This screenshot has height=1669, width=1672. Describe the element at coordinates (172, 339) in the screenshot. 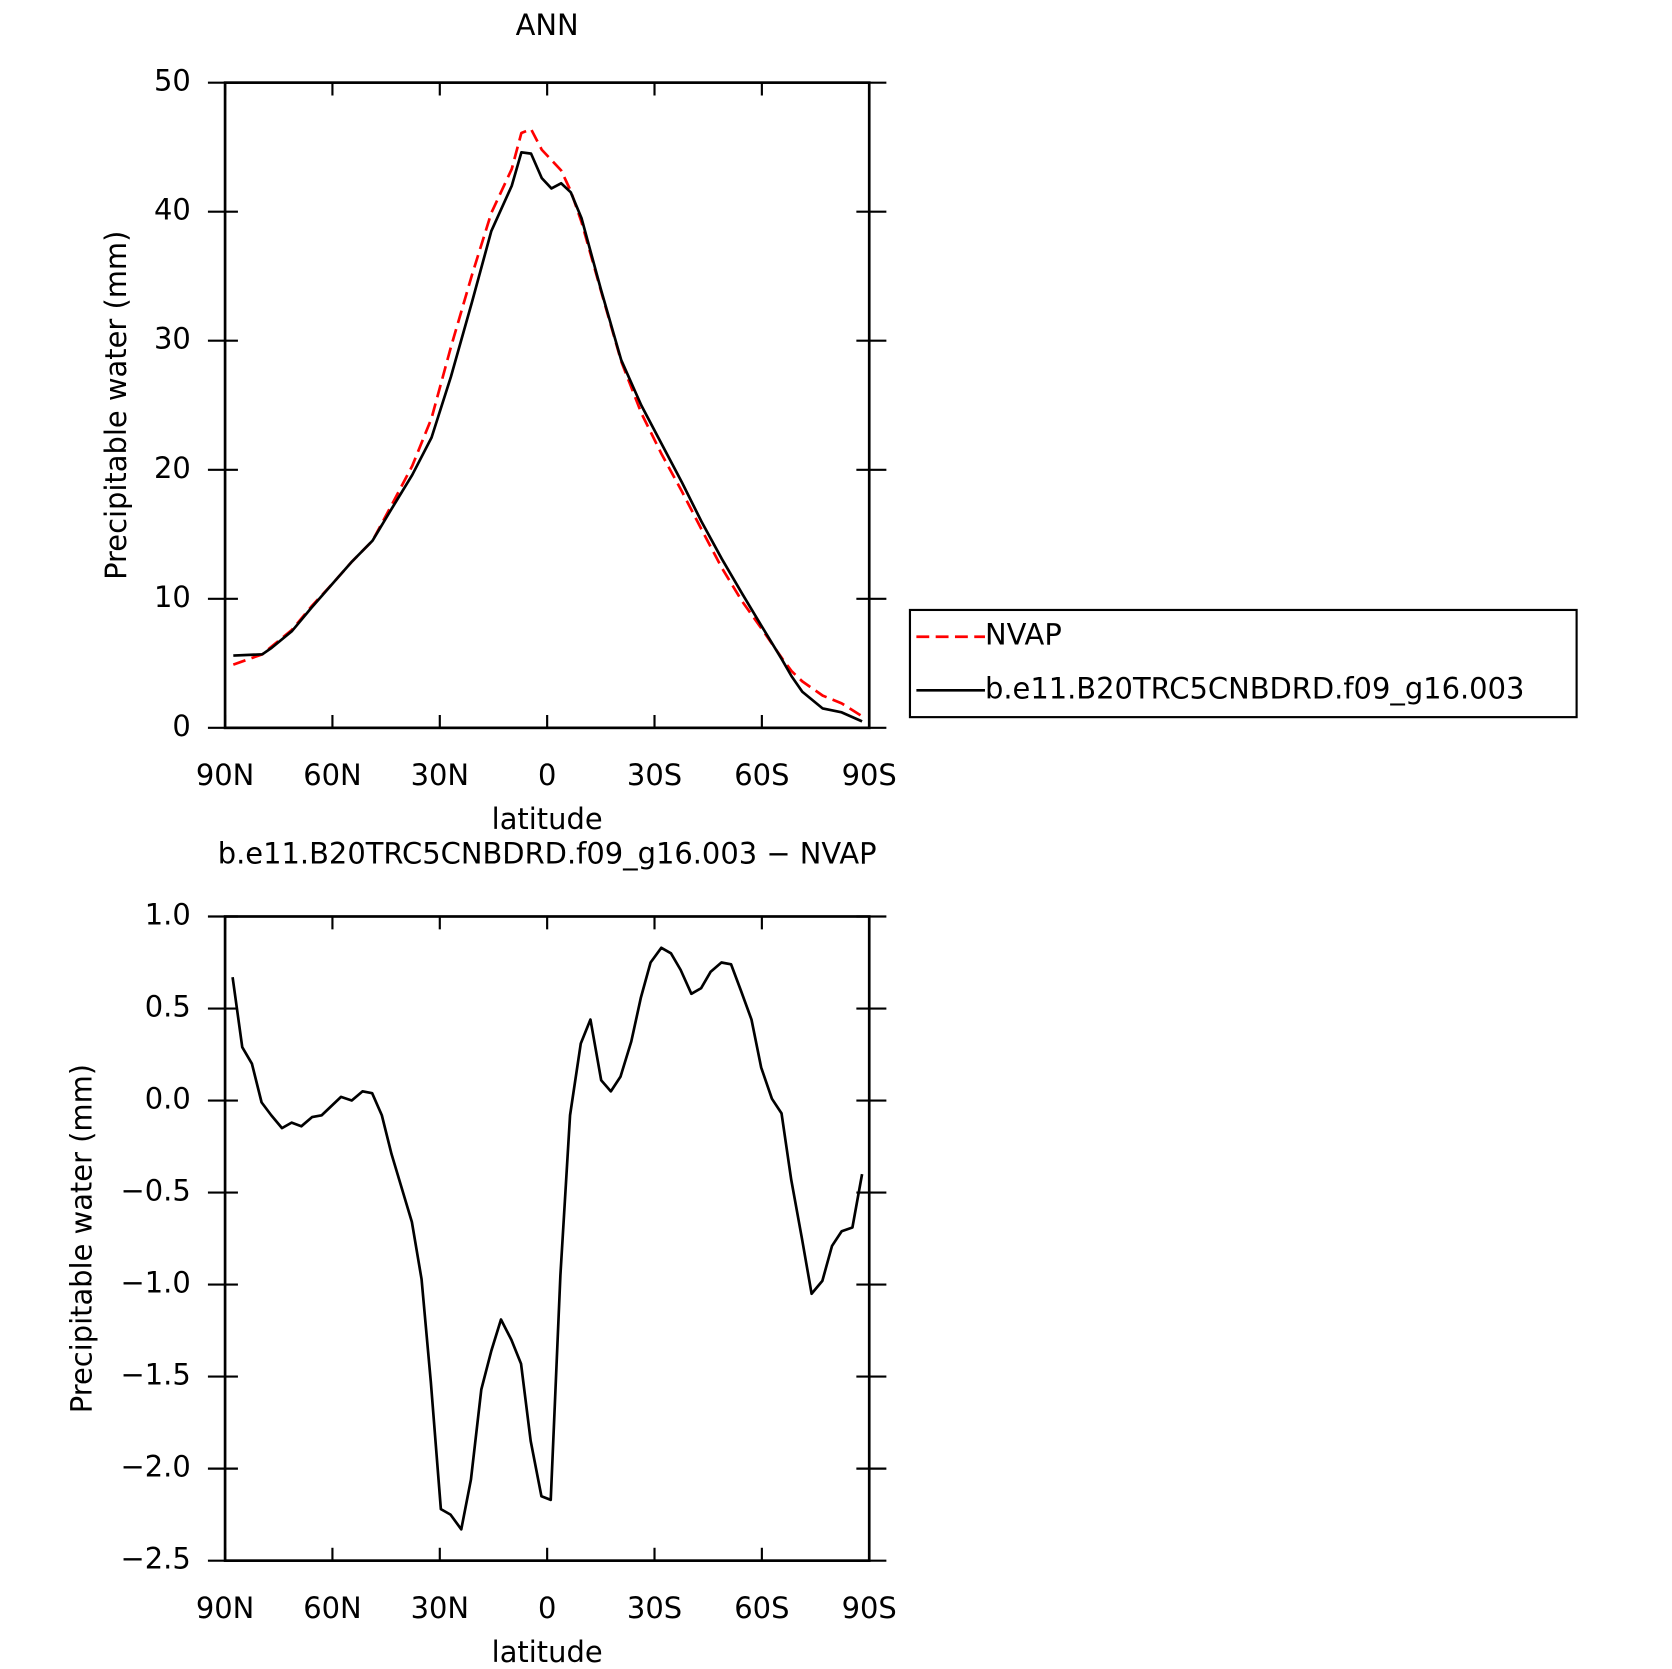

I see `y-tick-label: 30` at that location.